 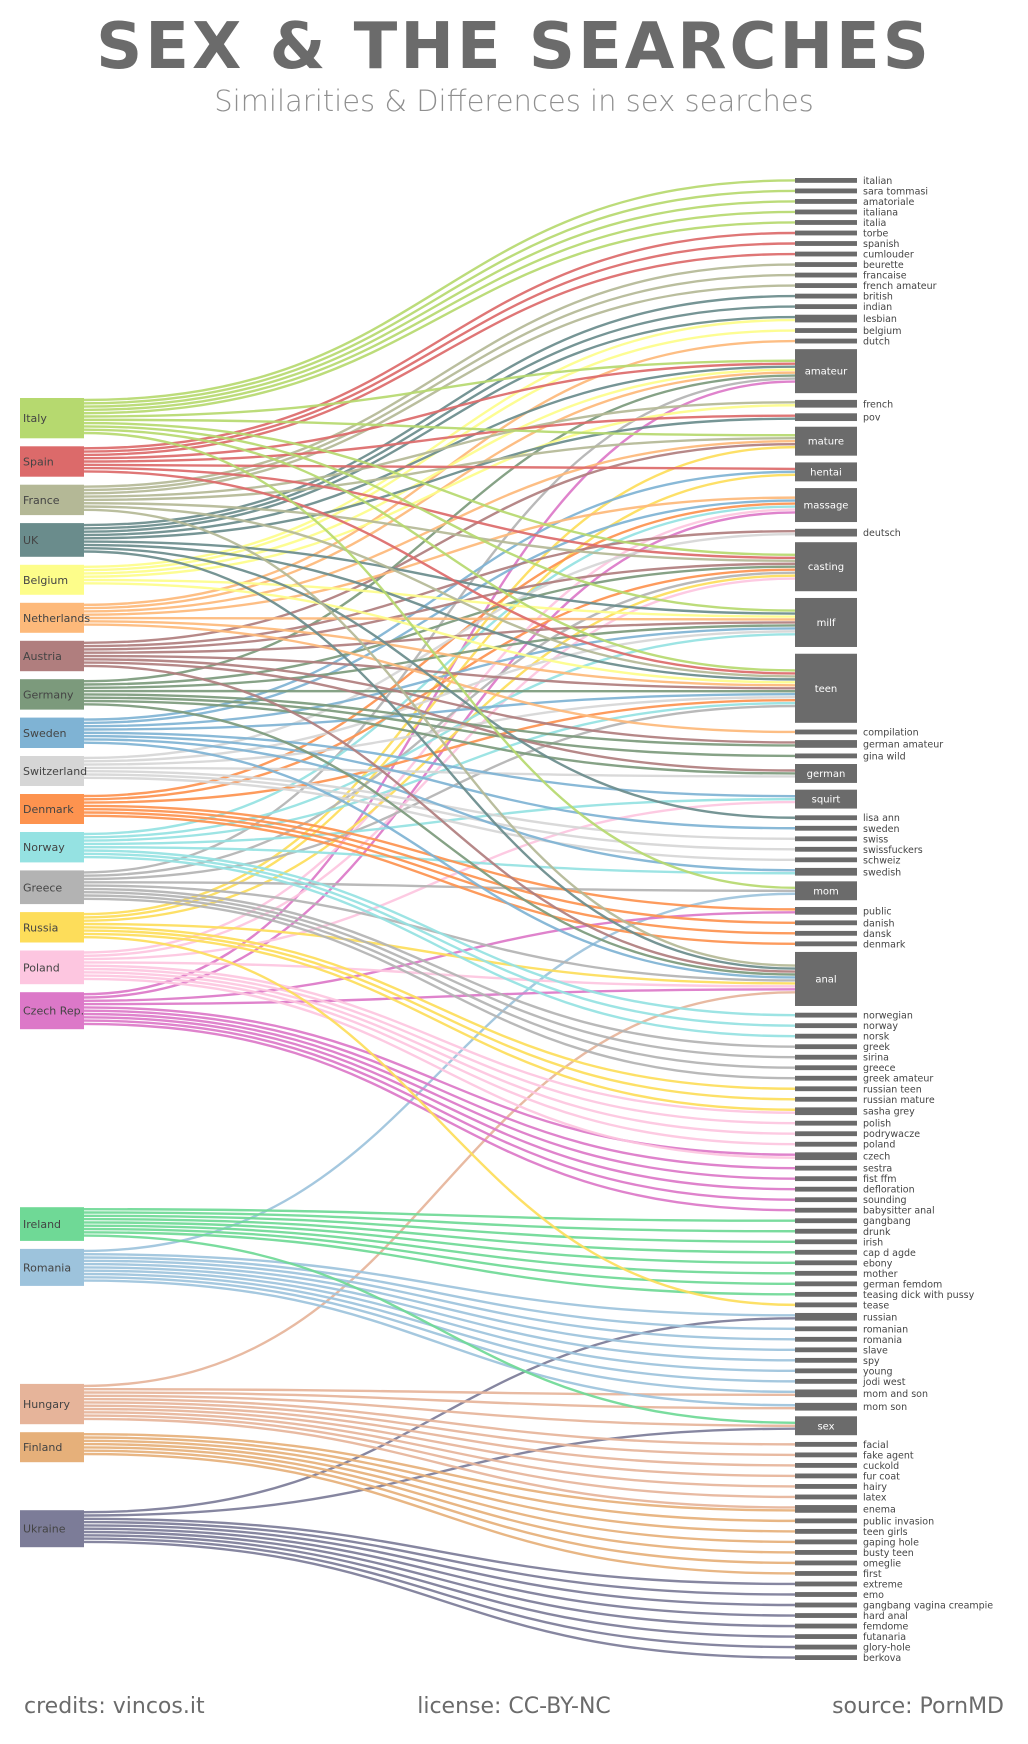 I want to click on term-node-deutsch, so click(x=826, y=532).